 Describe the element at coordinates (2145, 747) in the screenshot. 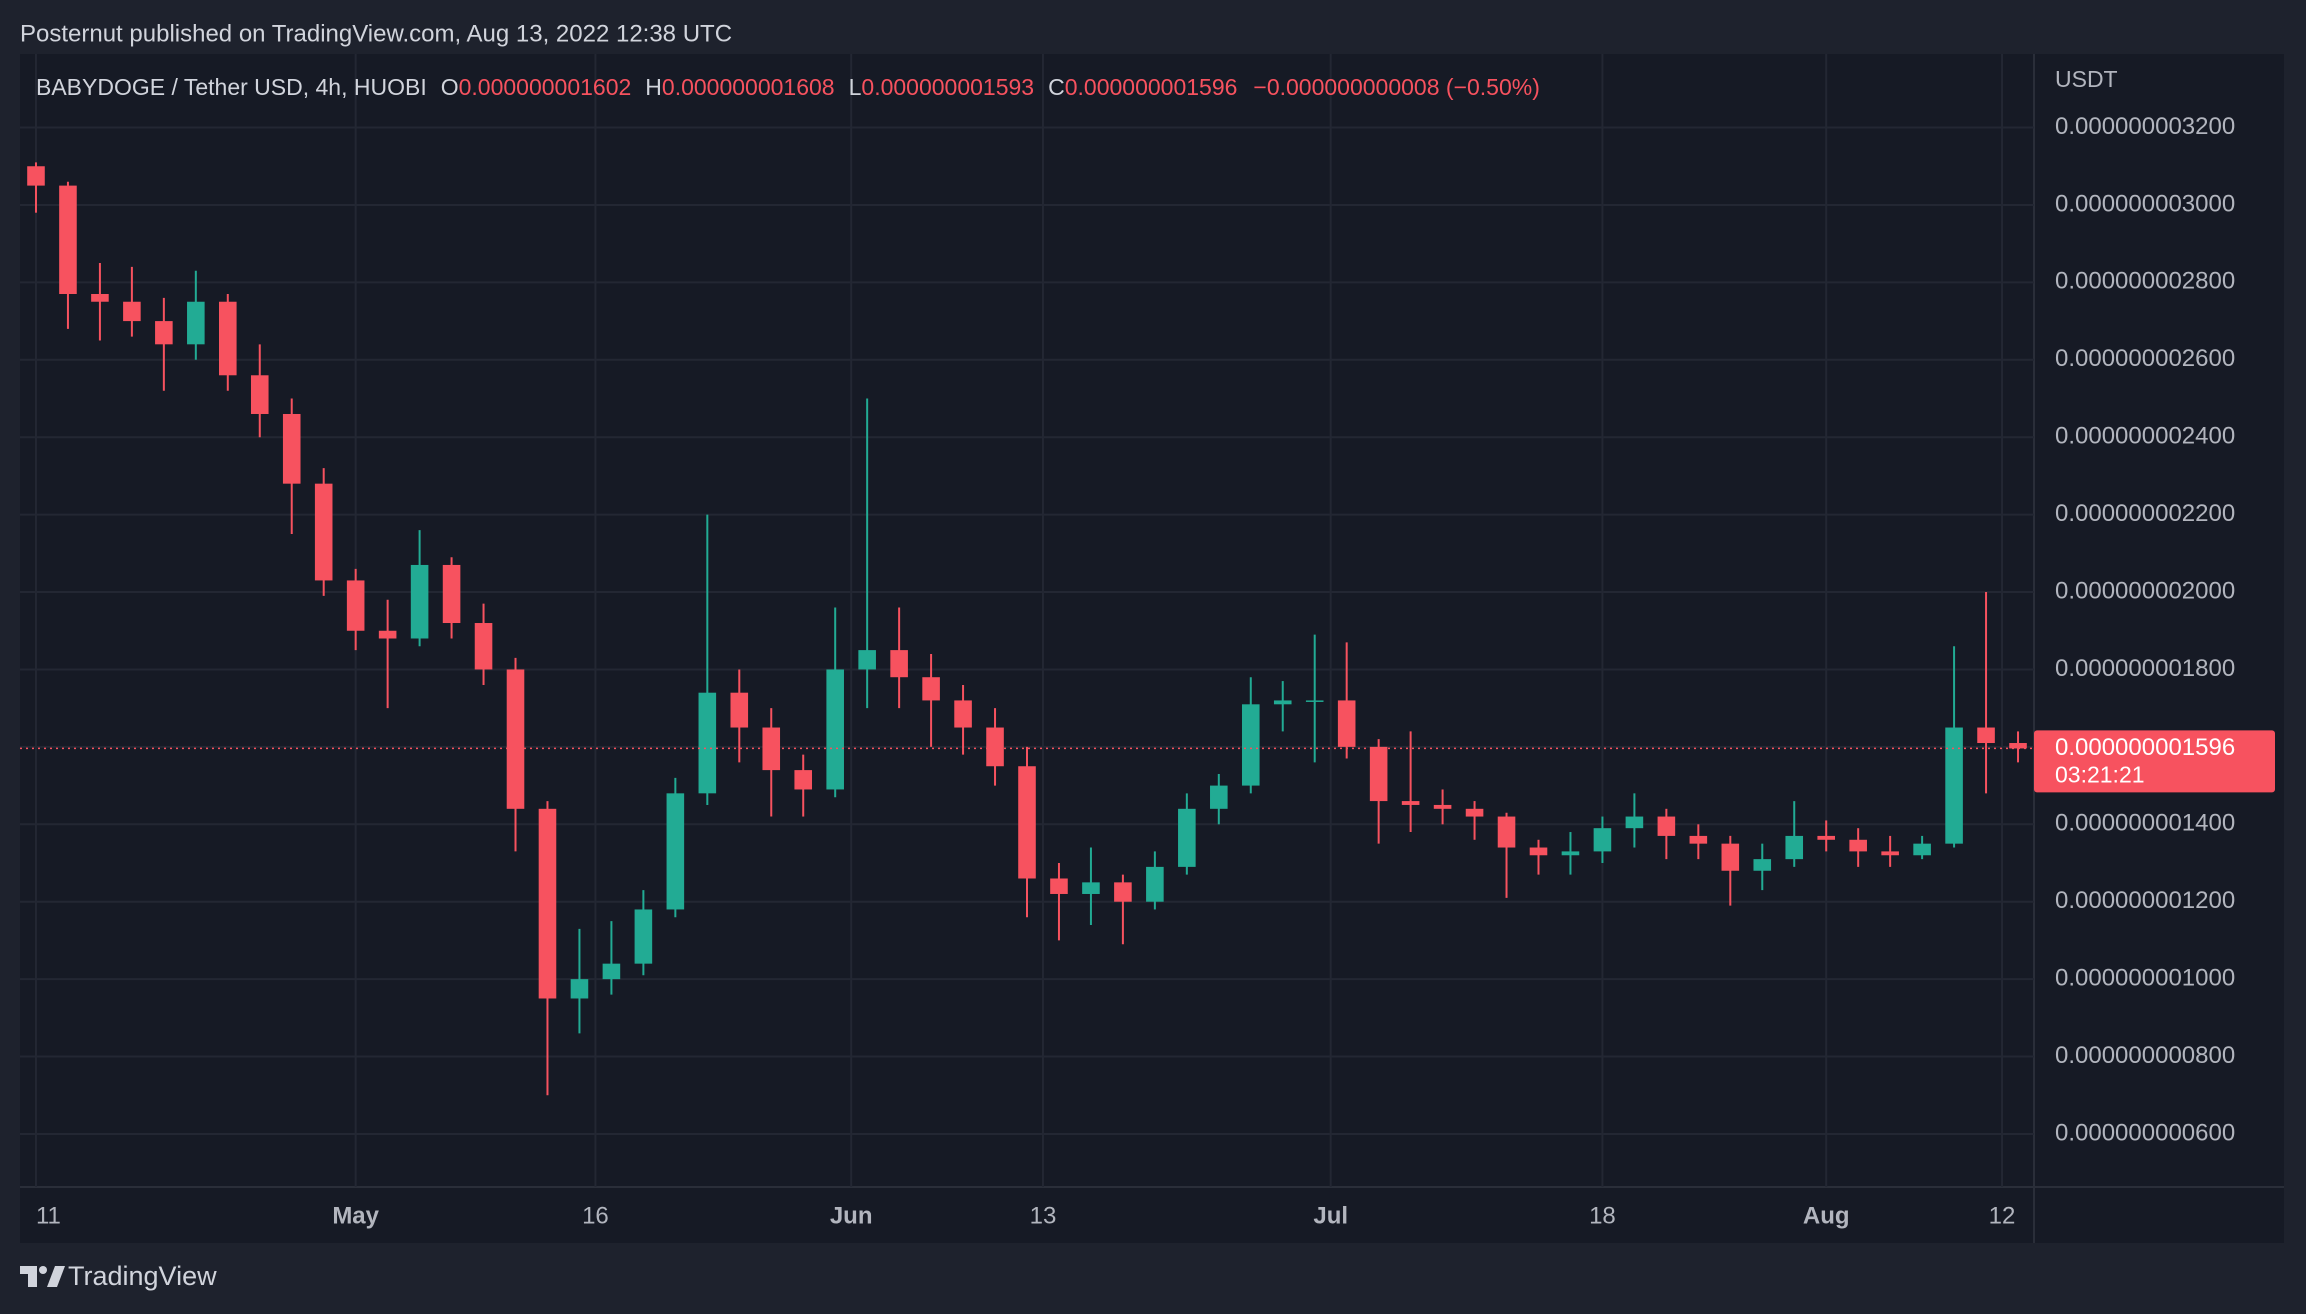

I see `last-price-label: 0.000000001596` at that location.